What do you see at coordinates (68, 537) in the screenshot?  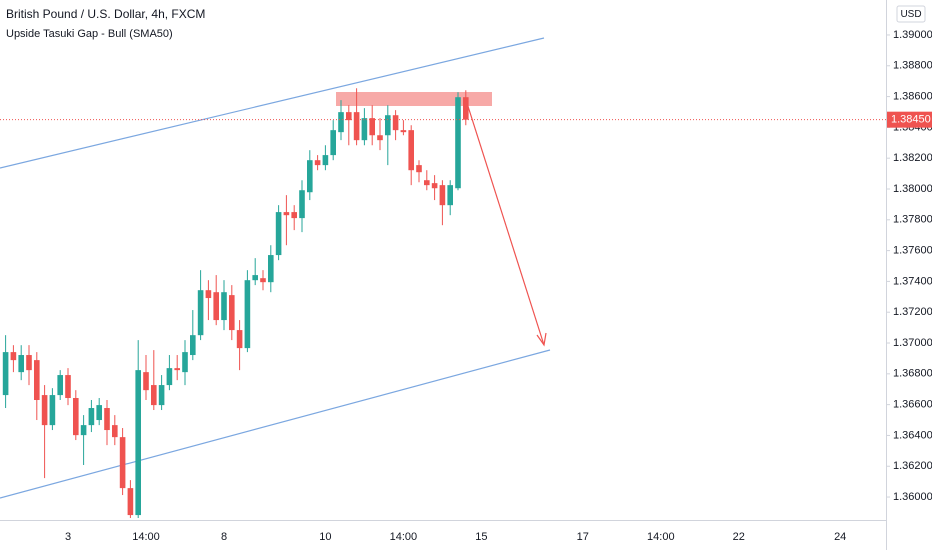 I see `x-tick-label: 3` at bounding box center [68, 537].